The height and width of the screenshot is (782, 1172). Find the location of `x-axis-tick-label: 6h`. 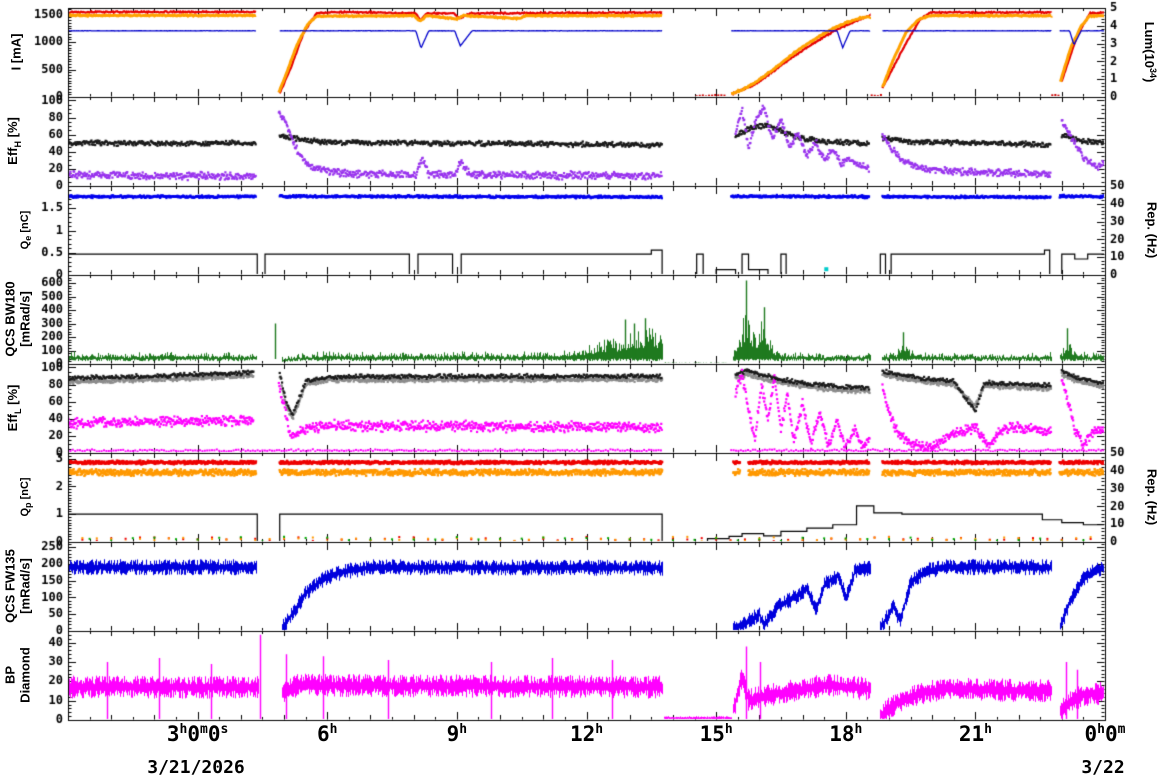

x-axis-tick-label: 6h is located at coordinates (327, 734).